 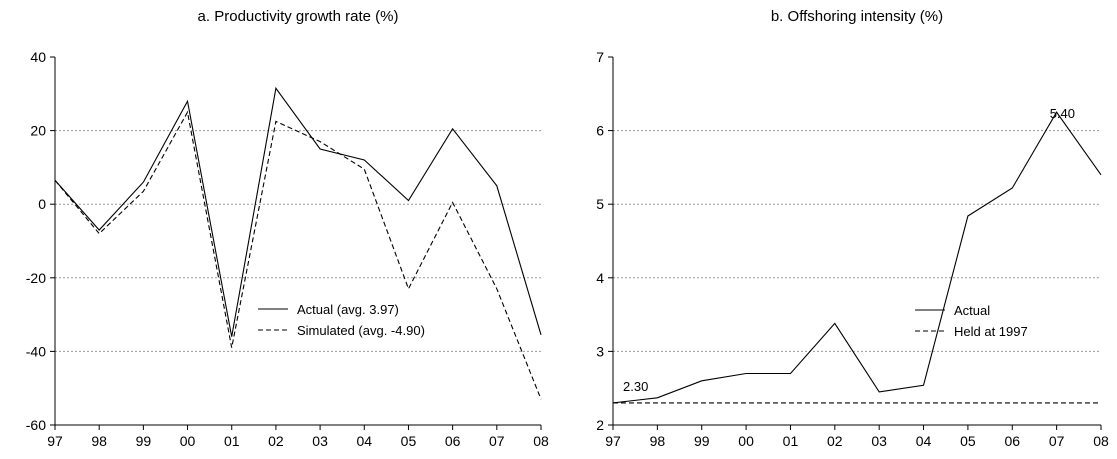 I want to click on legend-label: Actual (avg. 3.97), so click(x=348, y=309).